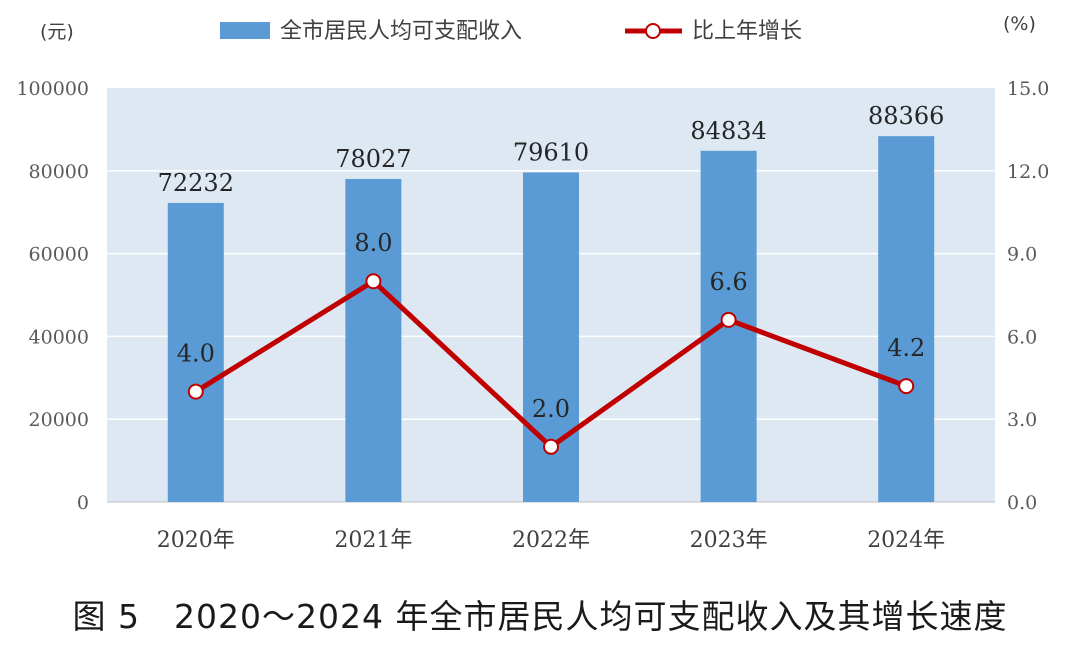  What do you see at coordinates (540, 616) in the screenshot?
I see `figure-caption: 图 5 2020～2024 年全市居民人均可支配收入及其增长速度` at bounding box center [540, 616].